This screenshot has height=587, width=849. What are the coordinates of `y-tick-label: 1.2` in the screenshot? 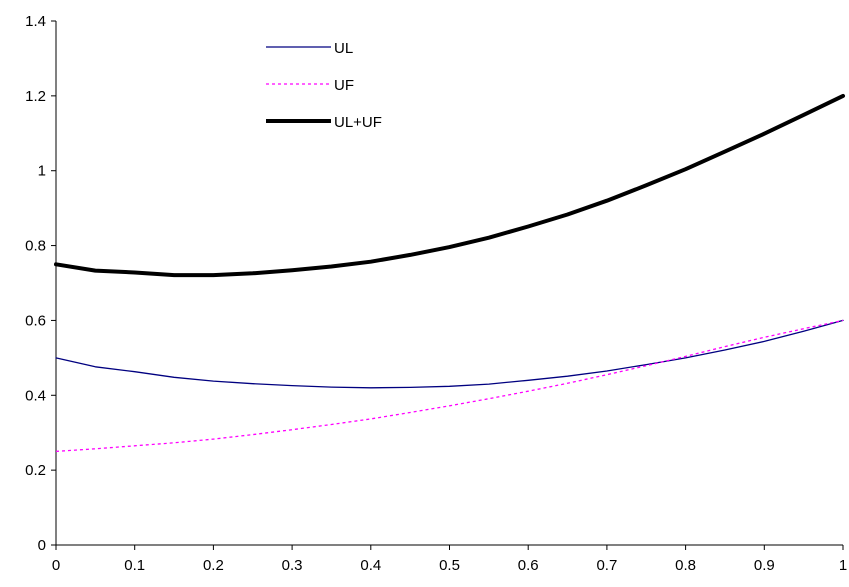 It's located at (35, 96).